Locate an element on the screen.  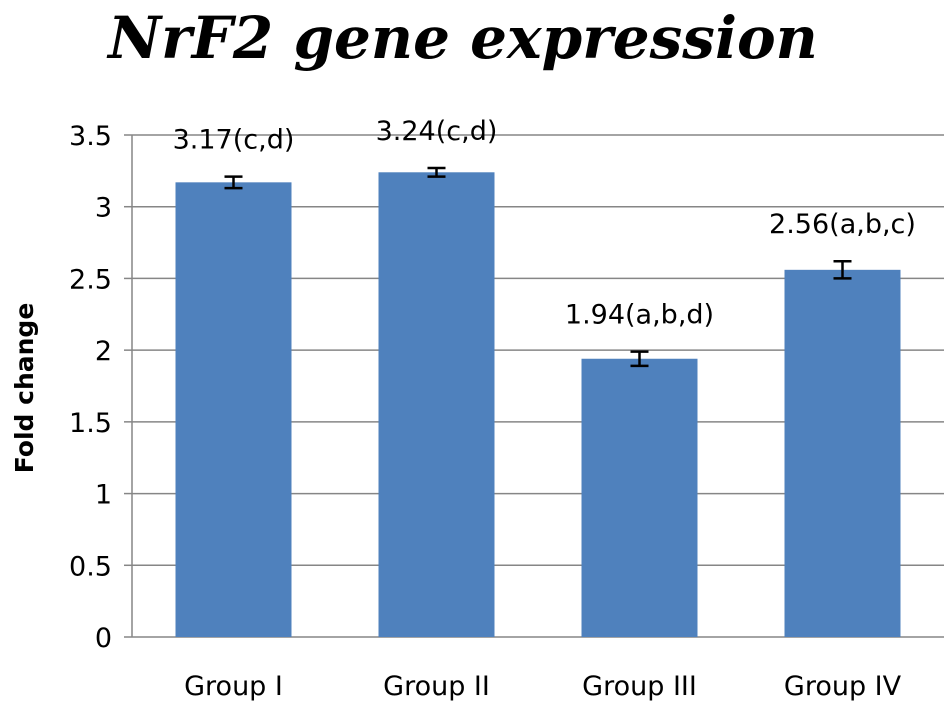
data-label: 2.56(a,b,c) is located at coordinates (842, 224).